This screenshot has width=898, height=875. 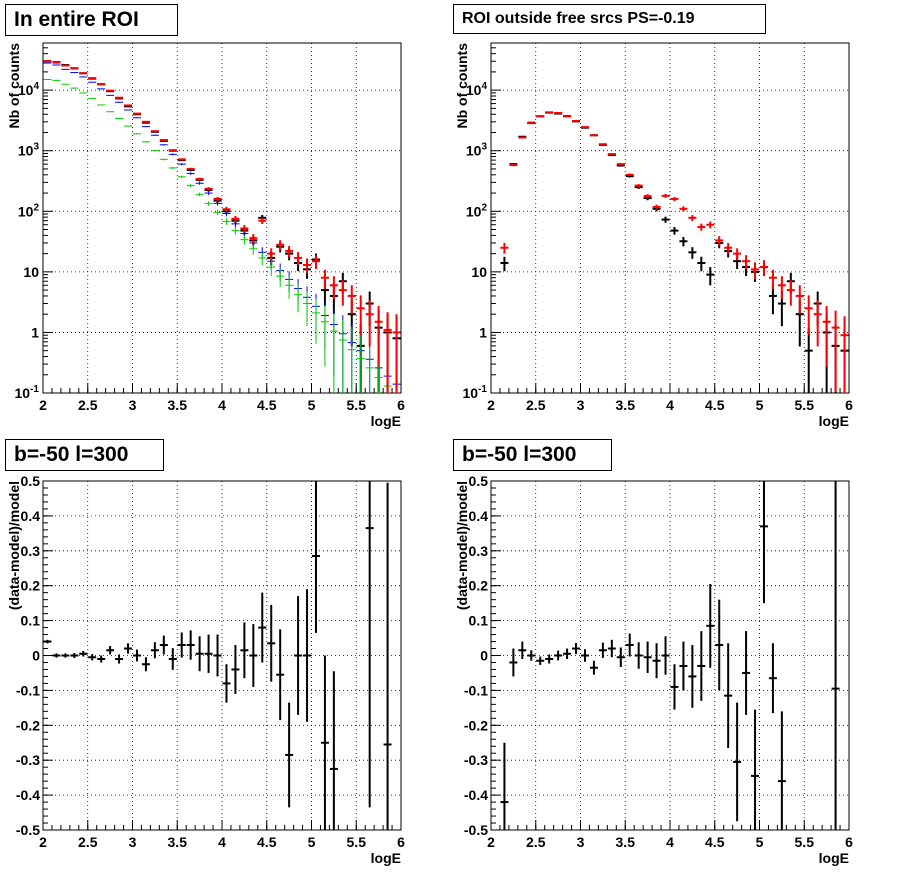 I want to click on panel-4-y-tick-label: -0.1, so click(x=476, y=690).